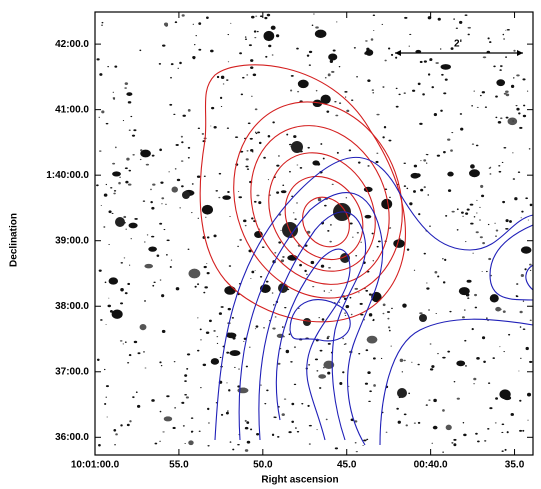  Describe the element at coordinates (14, 240) in the screenshot. I see `y-axis-label: Declination` at that location.